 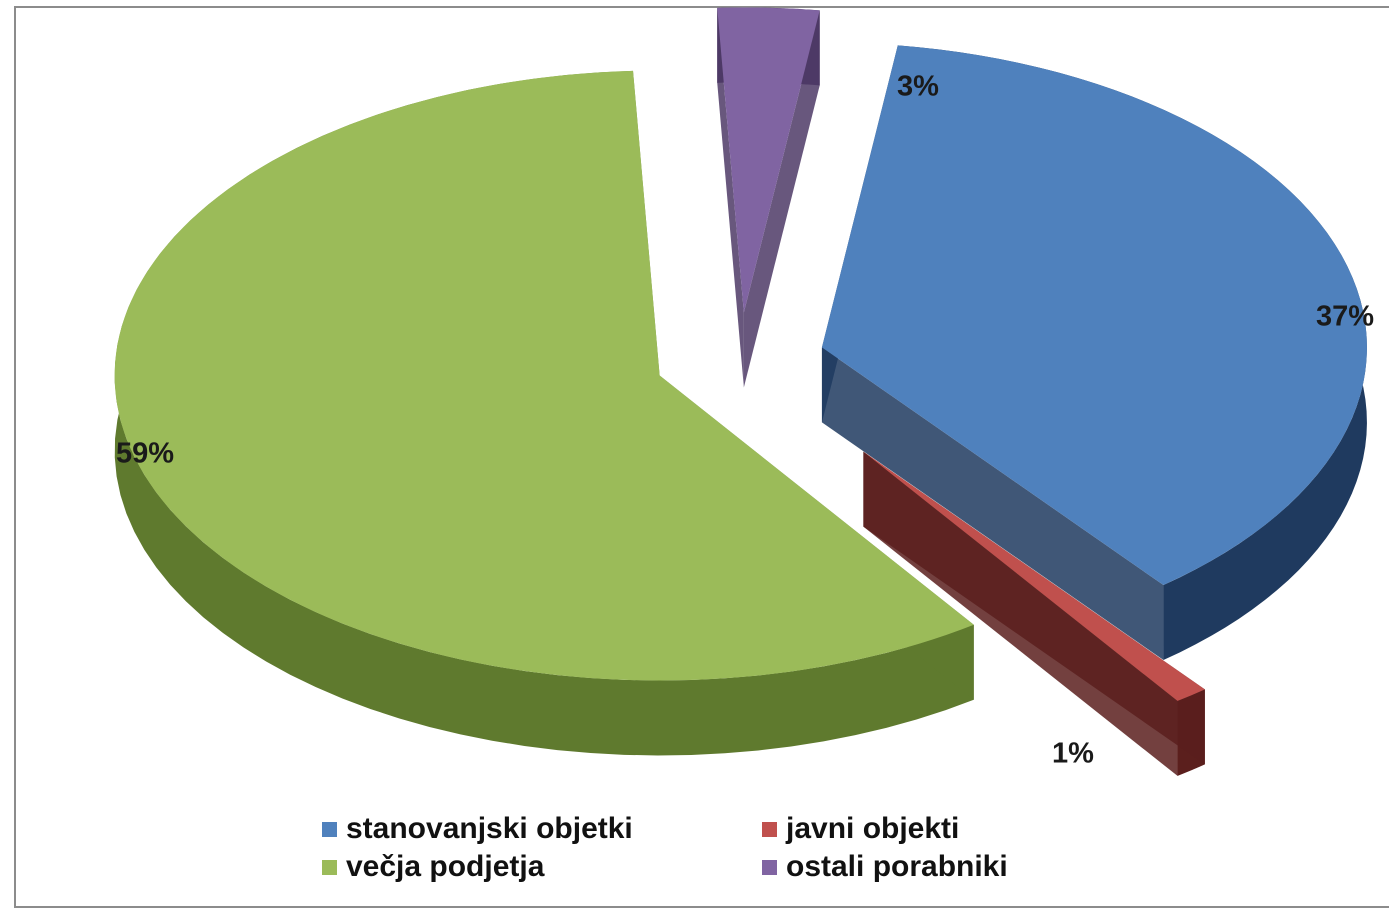 I want to click on pie-slice-wall-javni, so click(x=1020, y=613).